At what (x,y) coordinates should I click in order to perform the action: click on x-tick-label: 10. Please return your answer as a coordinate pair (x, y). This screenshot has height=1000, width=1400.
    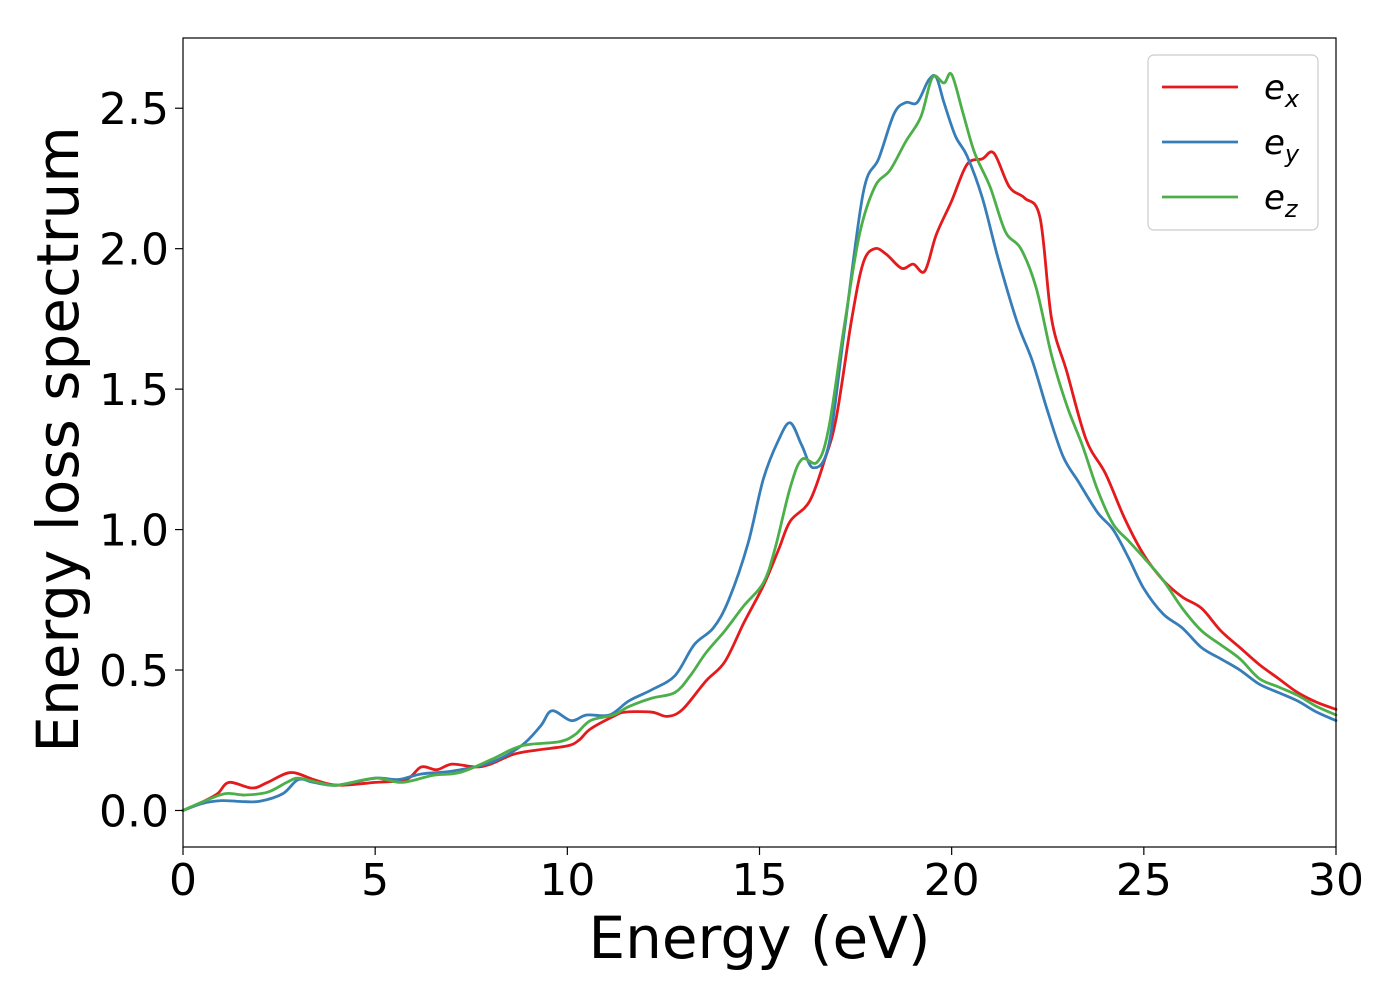
    Looking at the image, I should click on (567, 880).